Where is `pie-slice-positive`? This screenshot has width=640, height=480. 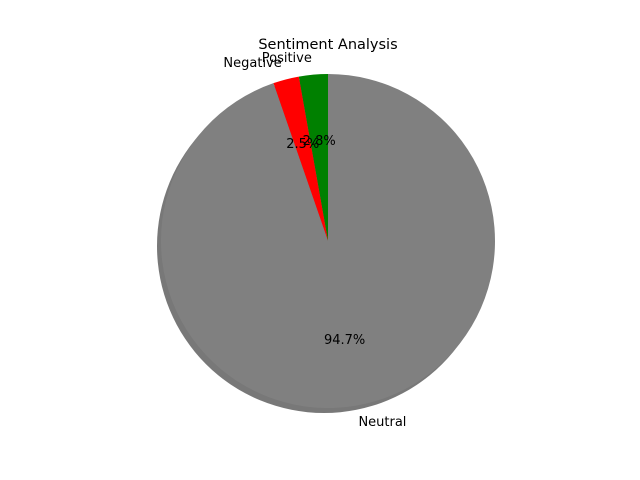 pie-slice-positive is located at coordinates (313, 157).